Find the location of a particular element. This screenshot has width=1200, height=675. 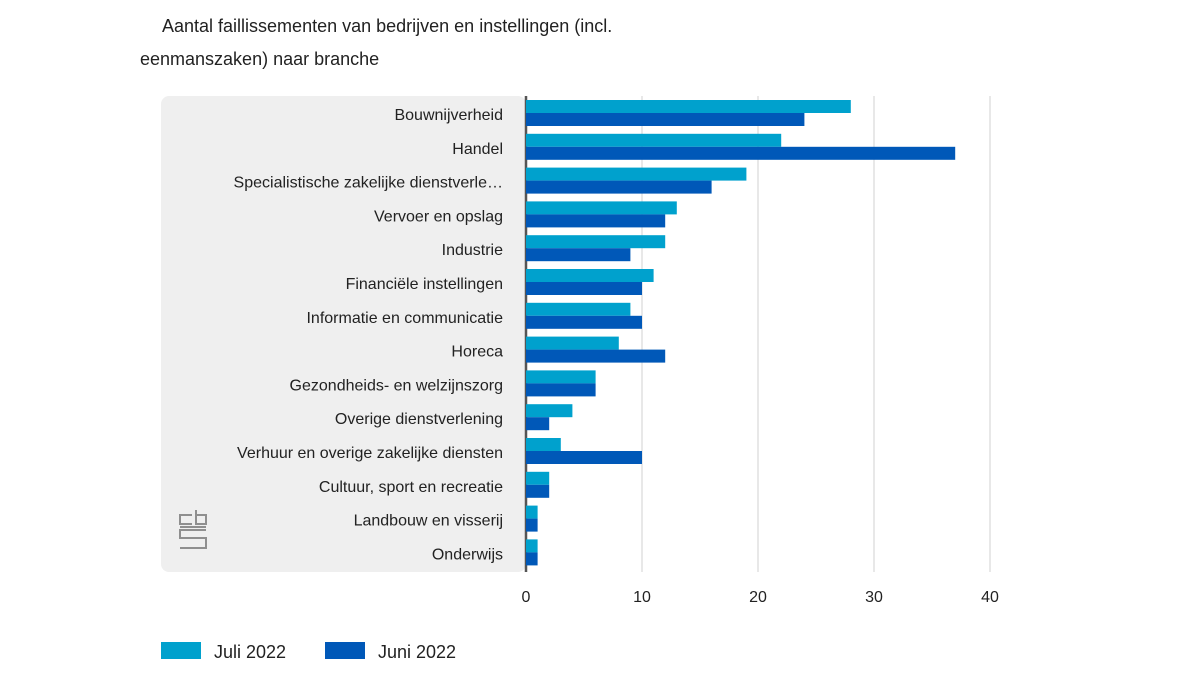

chart-title-line2: eenmanszaken) naar branche is located at coordinates (260, 59).